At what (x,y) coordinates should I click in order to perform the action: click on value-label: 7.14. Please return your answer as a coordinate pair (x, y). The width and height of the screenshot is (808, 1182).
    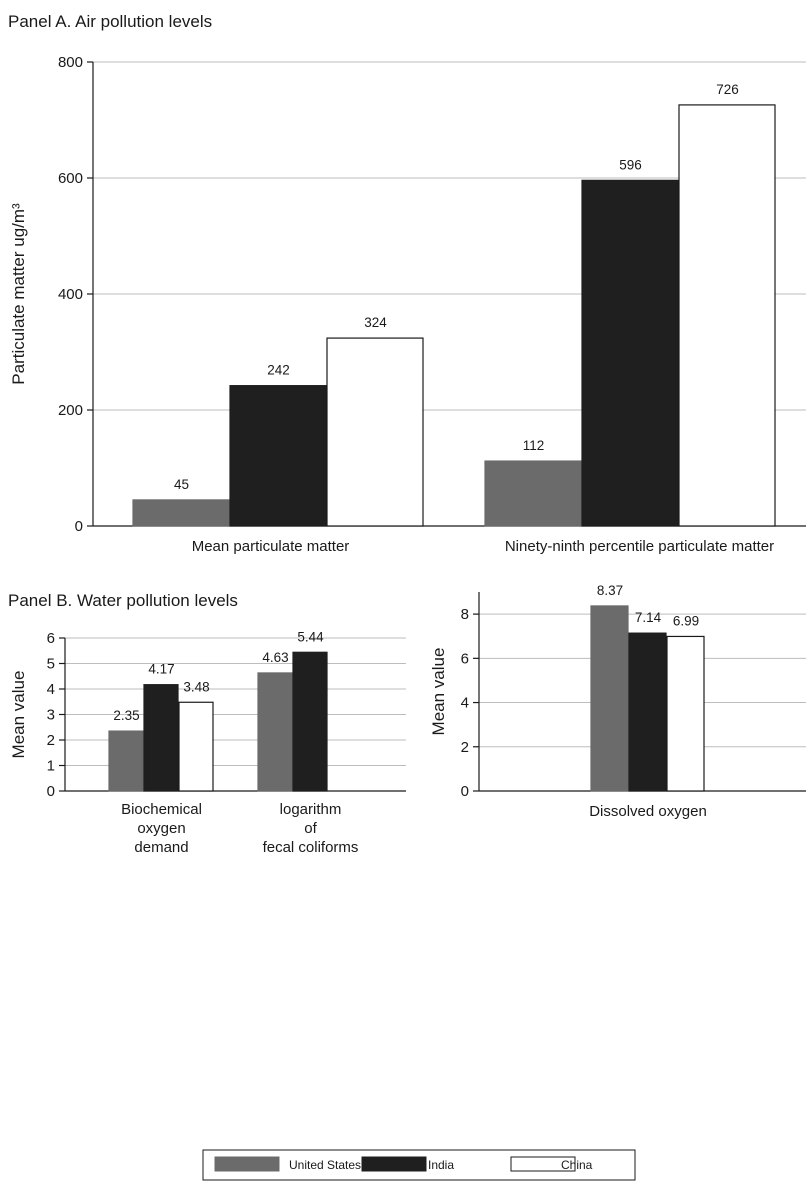
    Looking at the image, I should click on (648, 617).